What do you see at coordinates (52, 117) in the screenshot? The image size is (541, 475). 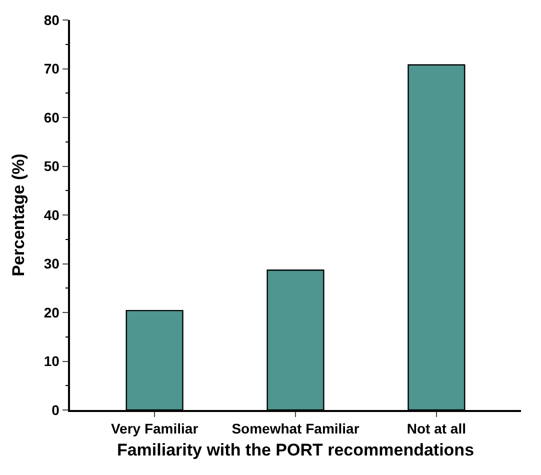 I see `y-tick-label: 60` at bounding box center [52, 117].